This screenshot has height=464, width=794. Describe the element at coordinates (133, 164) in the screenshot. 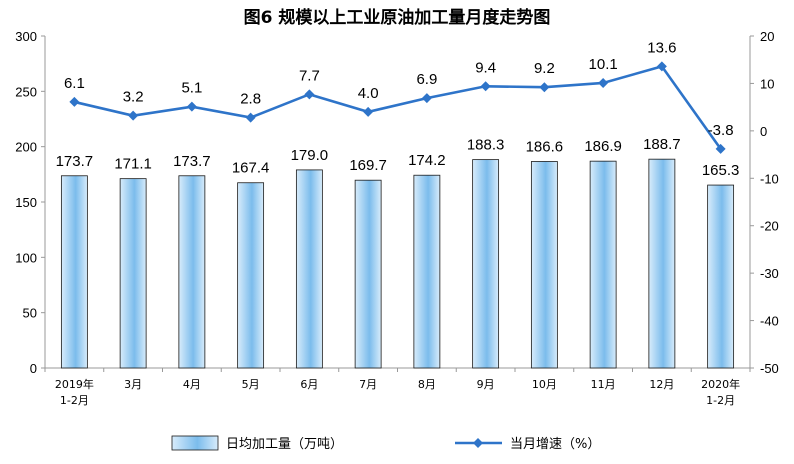

I see `bar-value-label: 171.1` at that location.